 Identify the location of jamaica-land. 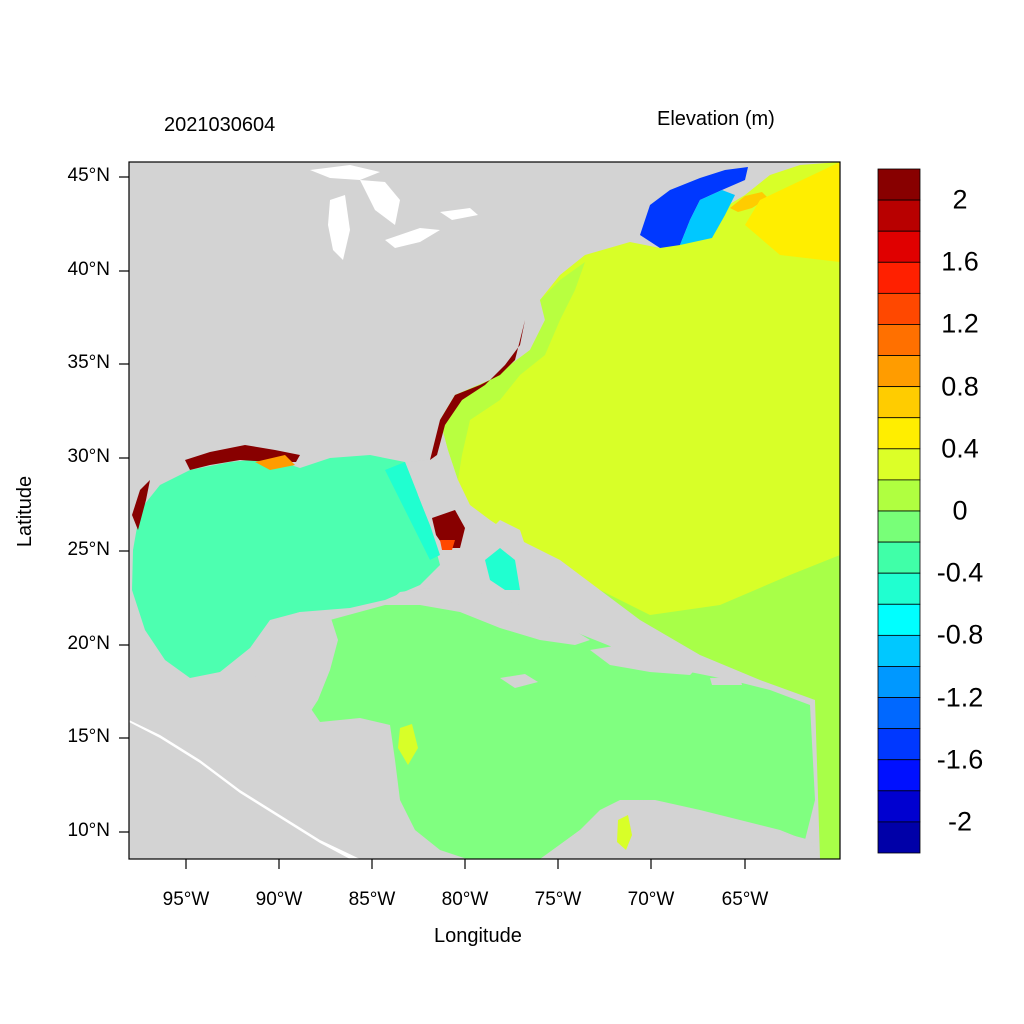
(519, 681).